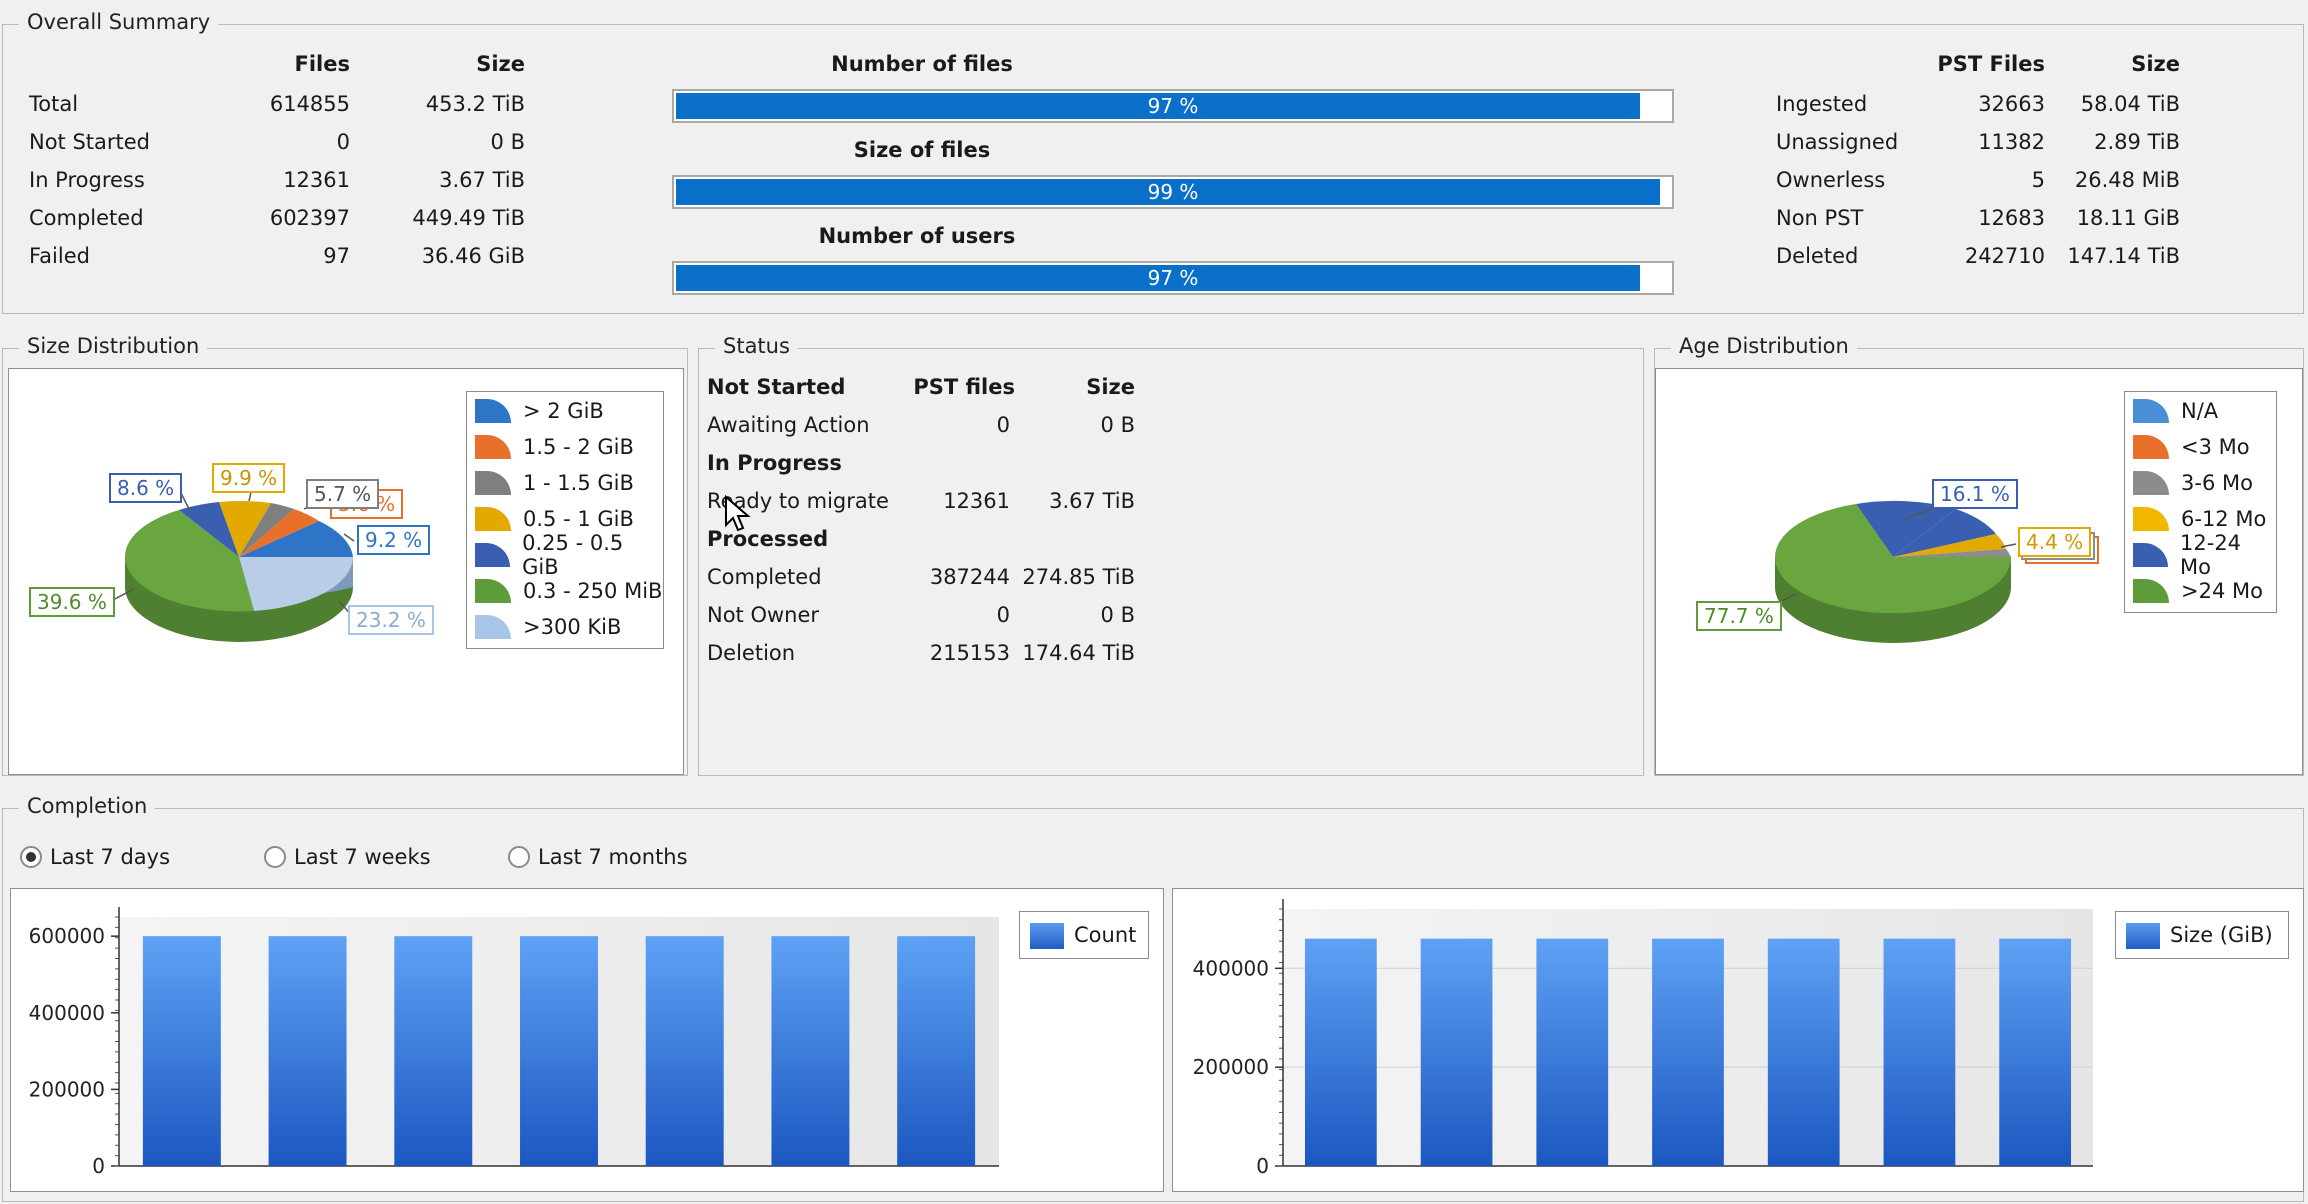  Describe the element at coordinates (539, 411) in the screenshot. I see `legend-item: > 2 GiB` at that location.